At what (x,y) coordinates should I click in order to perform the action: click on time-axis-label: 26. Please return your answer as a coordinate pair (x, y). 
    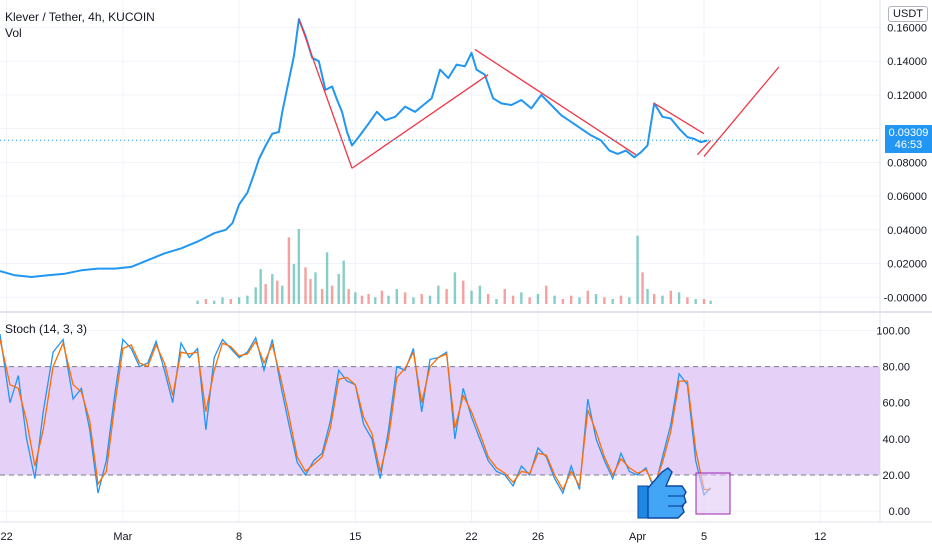
    Looking at the image, I should click on (538, 537).